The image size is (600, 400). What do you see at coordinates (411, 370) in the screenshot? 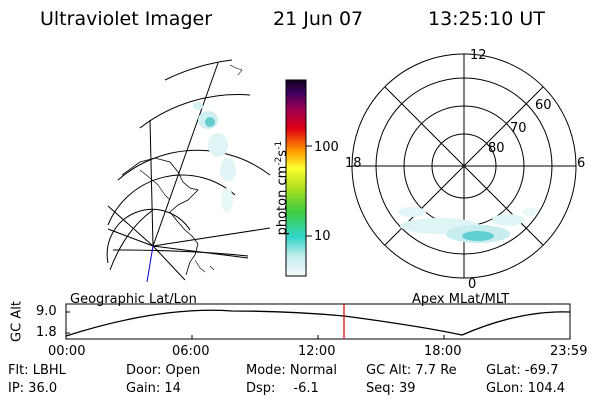
I see `gc-alt-status: GC Alt: 7.7 Re` at bounding box center [411, 370].